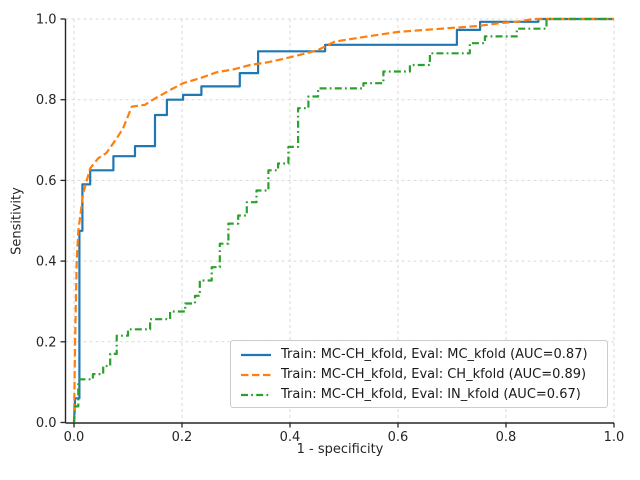 This screenshot has width=640, height=480. I want to click on y-tick-label: 0.2, so click(46, 342).